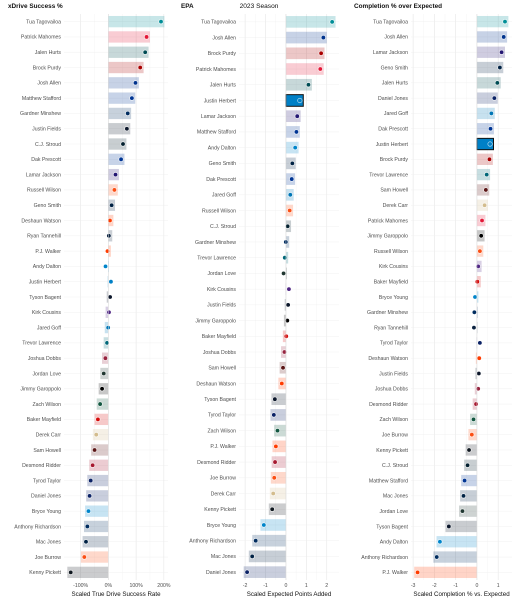  Describe the element at coordinates (321, 53) in the screenshot. I see `49ers-logo-icon` at that location.